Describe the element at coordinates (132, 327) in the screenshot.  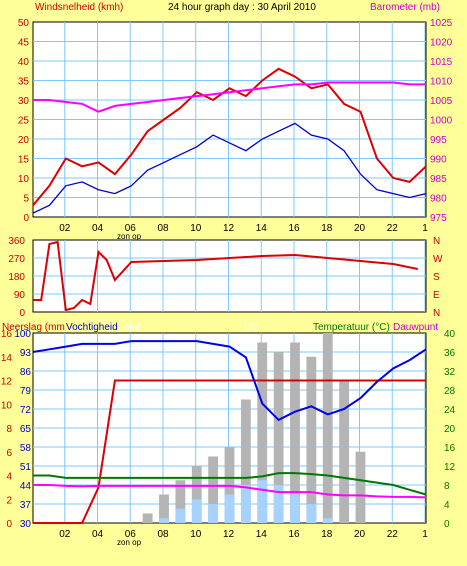
I see `solar-axis-title: olar` at that location.